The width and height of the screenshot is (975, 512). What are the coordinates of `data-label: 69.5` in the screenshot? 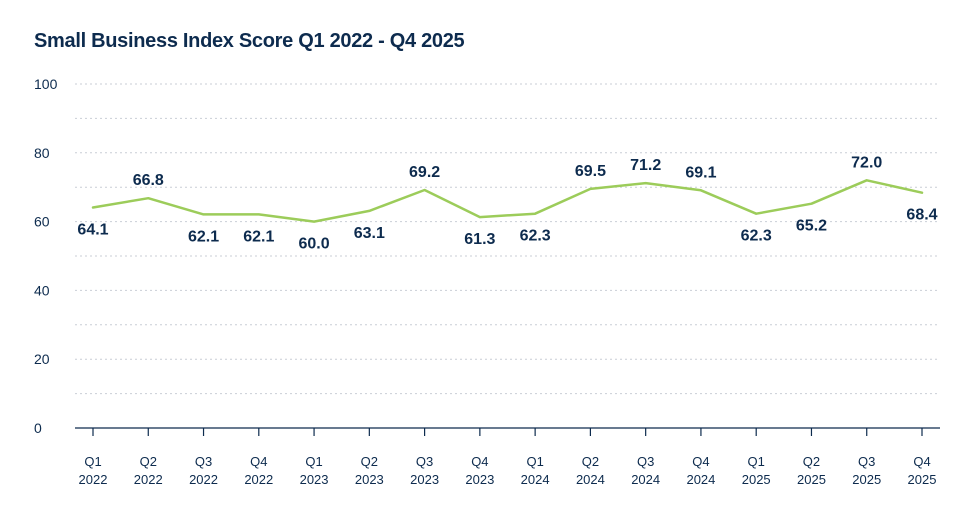 It's located at (590, 171).